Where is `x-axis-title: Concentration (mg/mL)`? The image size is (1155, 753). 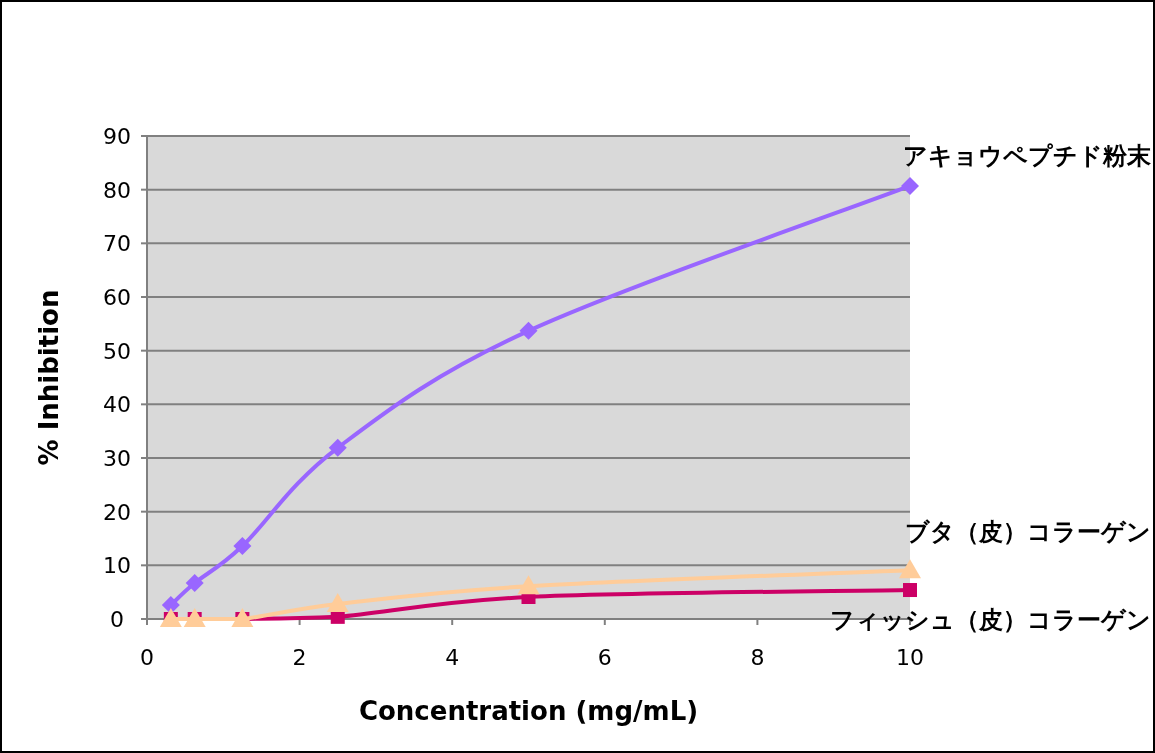 x-axis-title: Concentration (mg/mL) is located at coordinates (528, 711).